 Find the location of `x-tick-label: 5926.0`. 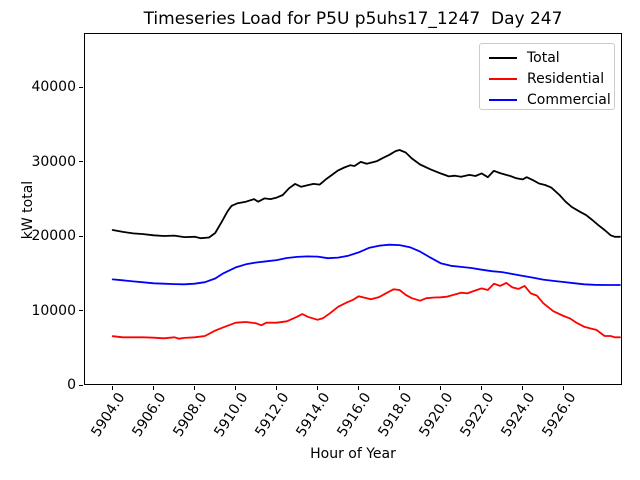

x-tick-label: 5926.0 is located at coordinates (559, 415).